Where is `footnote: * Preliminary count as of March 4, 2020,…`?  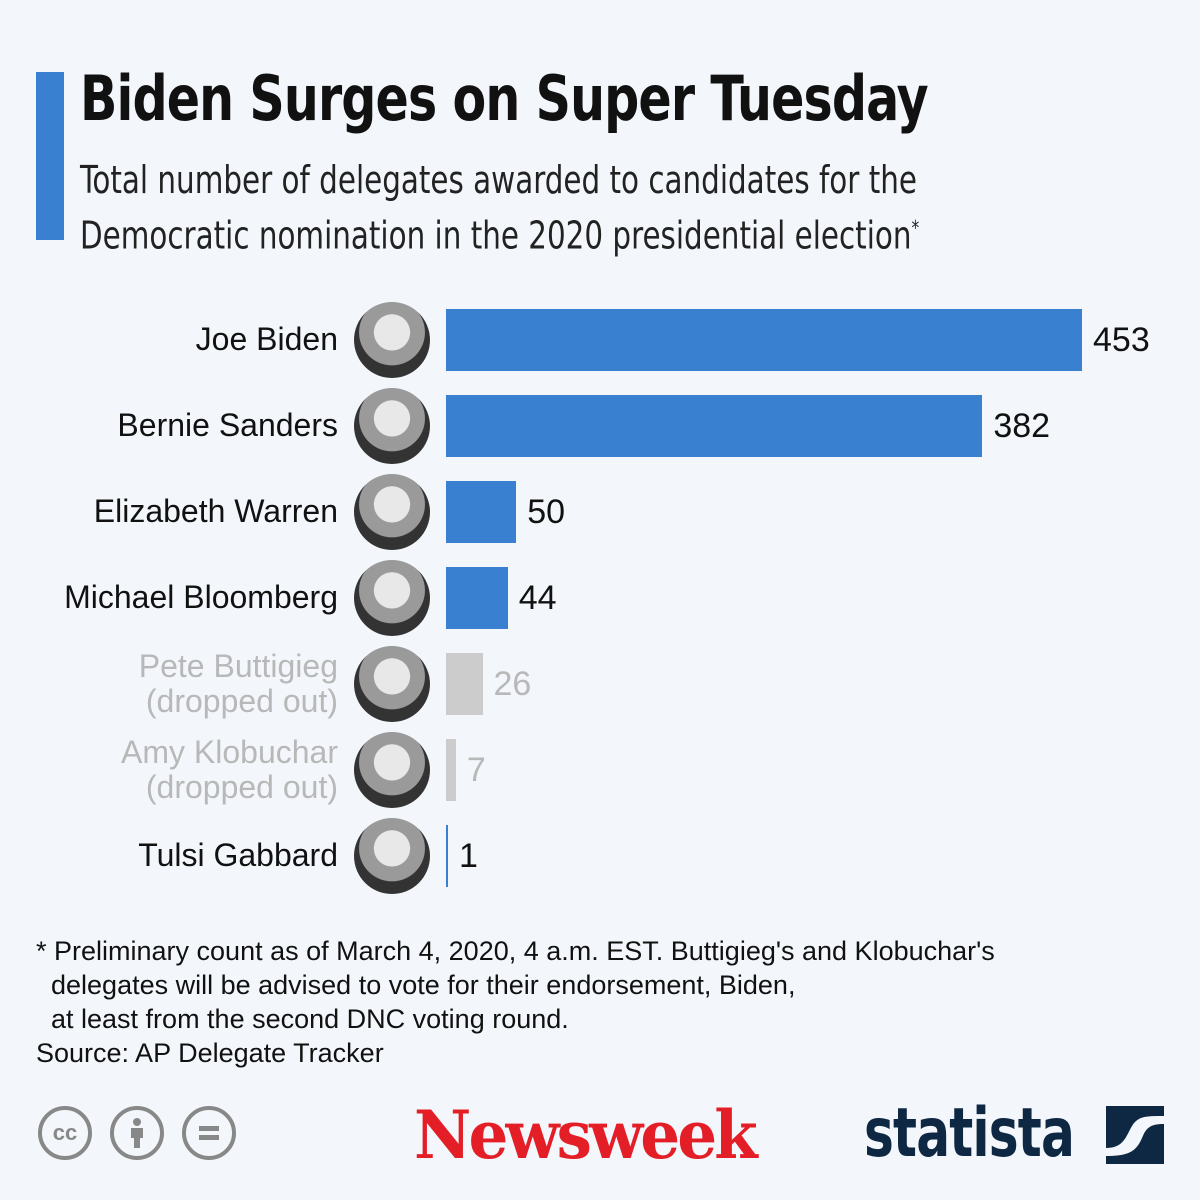 footnote: * Preliminary count as of March 4, 2020,… is located at coordinates (515, 1002).